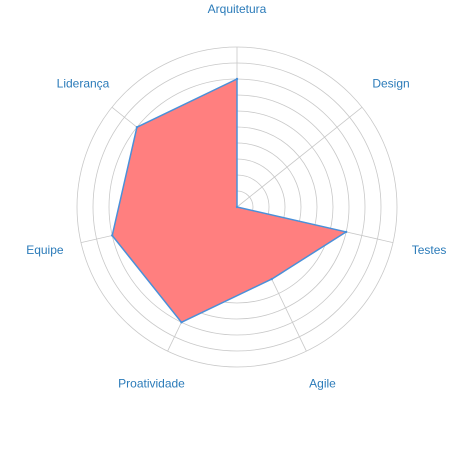  What do you see at coordinates (429, 250) in the screenshot?
I see `axis-label-2: Testes` at bounding box center [429, 250].